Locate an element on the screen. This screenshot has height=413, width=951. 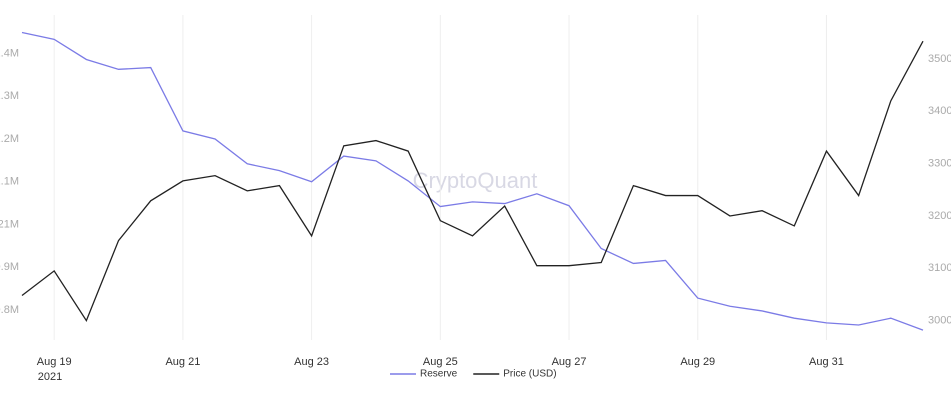
x-tick-label: Aug 31 is located at coordinates (826, 362).